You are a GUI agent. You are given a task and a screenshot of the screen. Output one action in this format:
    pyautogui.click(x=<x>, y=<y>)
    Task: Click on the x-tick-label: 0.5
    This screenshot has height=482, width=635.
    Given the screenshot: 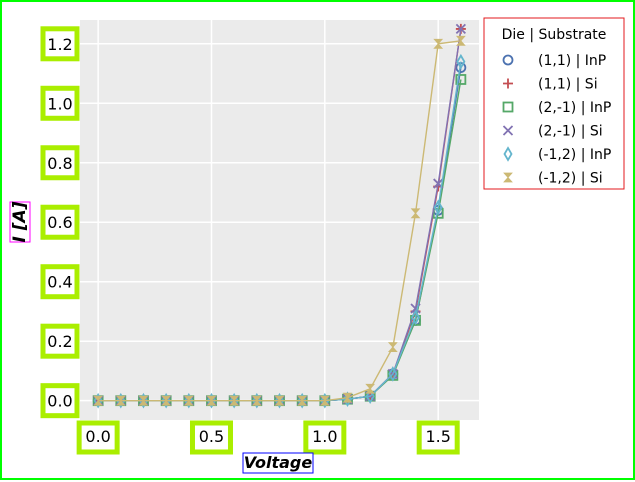 What is the action you would take?
    pyautogui.click(x=211, y=436)
    